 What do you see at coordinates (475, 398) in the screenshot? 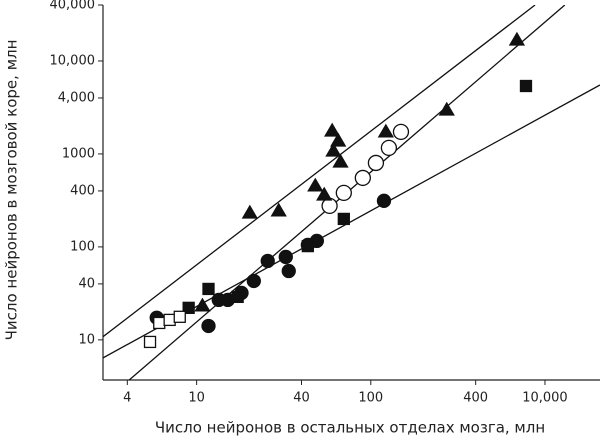
I see `x-tick-label: 400` at bounding box center [475, 398].